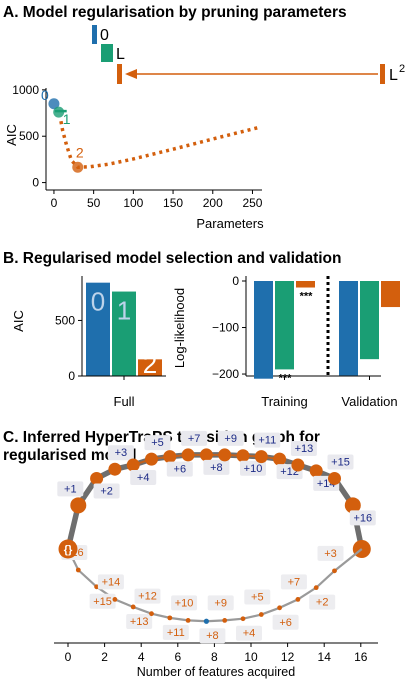 The height and width of the screenshot is (684, 415). I want to click on c-x-tick-label: 8, so click(214, 657).